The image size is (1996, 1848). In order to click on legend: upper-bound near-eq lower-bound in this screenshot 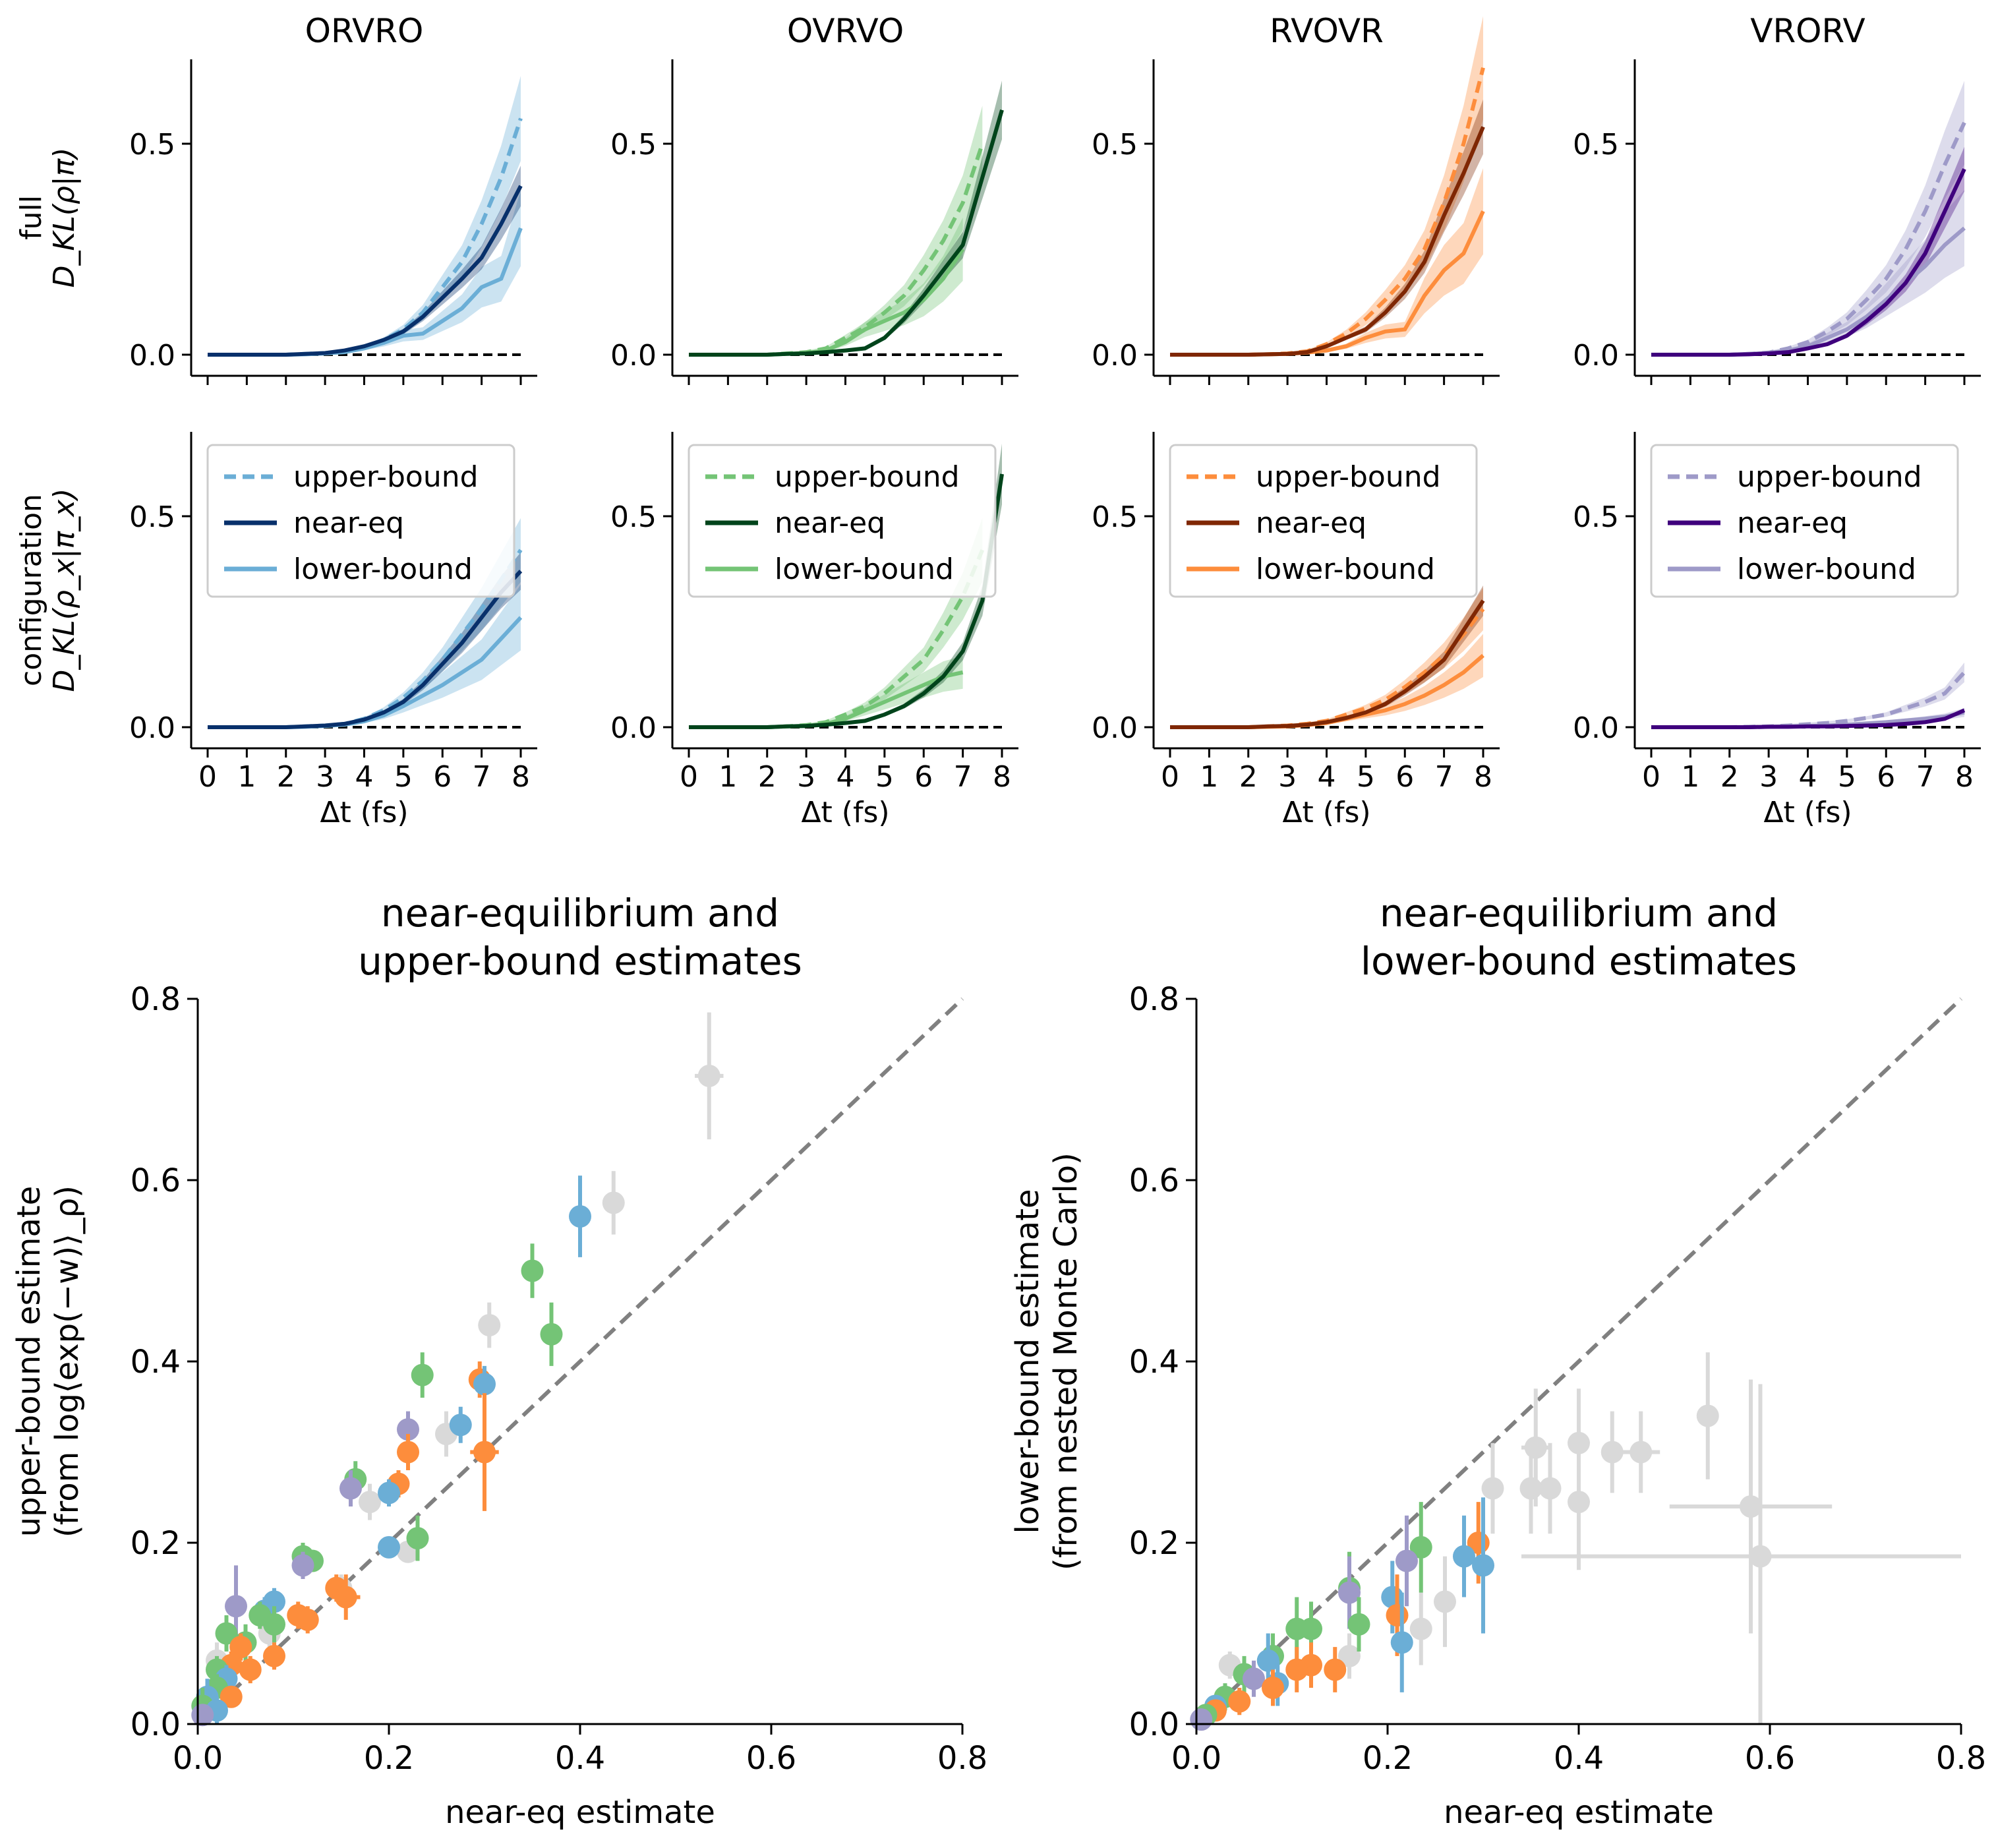, I will do `click(360, 521)`.